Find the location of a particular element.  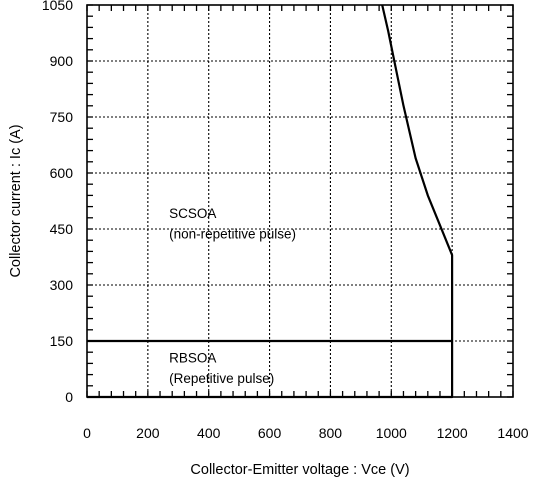

y-tick-label: 300 is located at coordinates (62, 285).